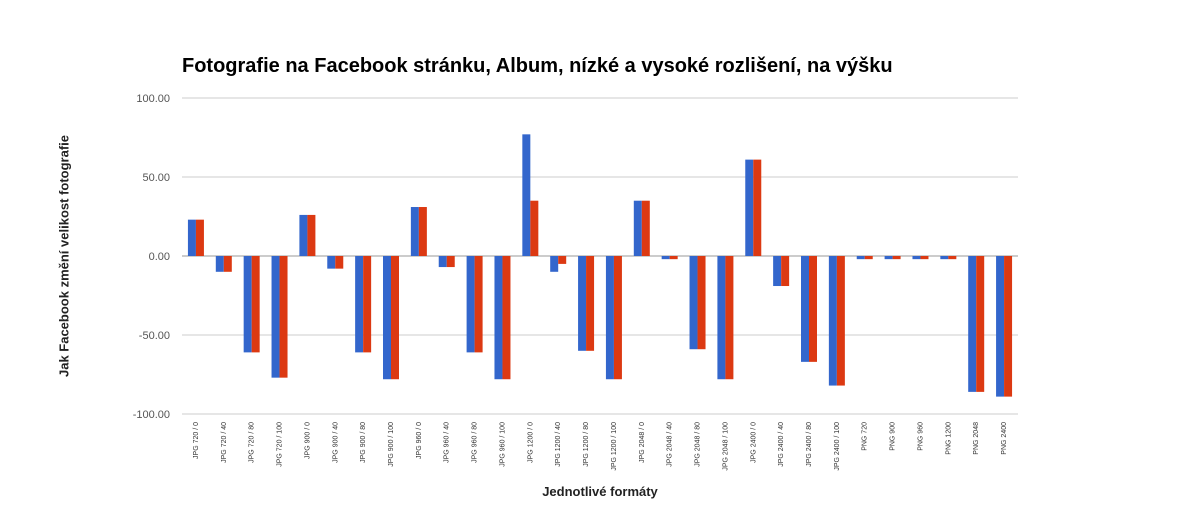 This screenshot has height=513, width=1200. Describe the element at coordinates (614, 446) in the screenshot. I see `x-tick-label: JPG 1200 / 100` at that location.